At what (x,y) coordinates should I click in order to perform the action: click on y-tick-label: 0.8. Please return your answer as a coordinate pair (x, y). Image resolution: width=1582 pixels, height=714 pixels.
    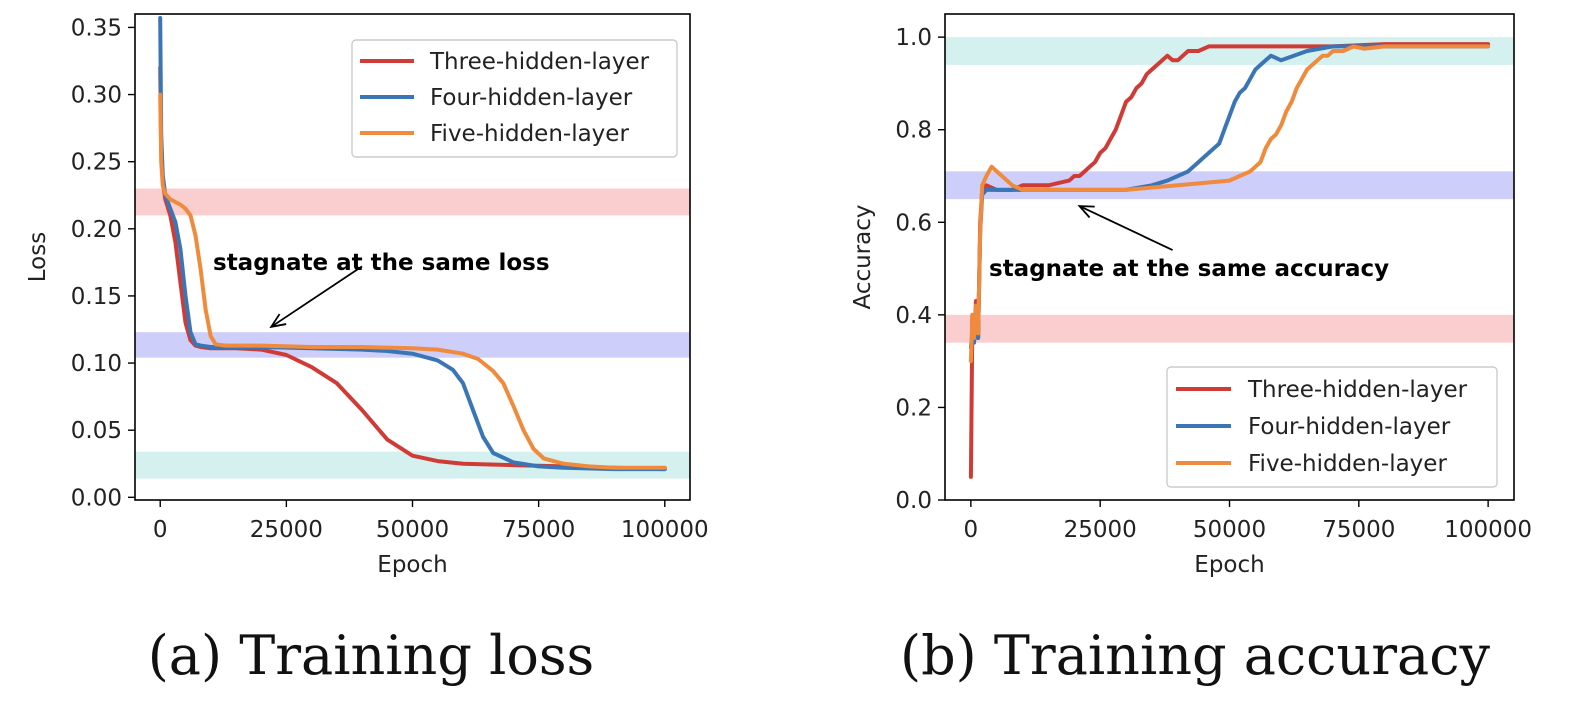
    Looking at the image, I should click on (913, 131).